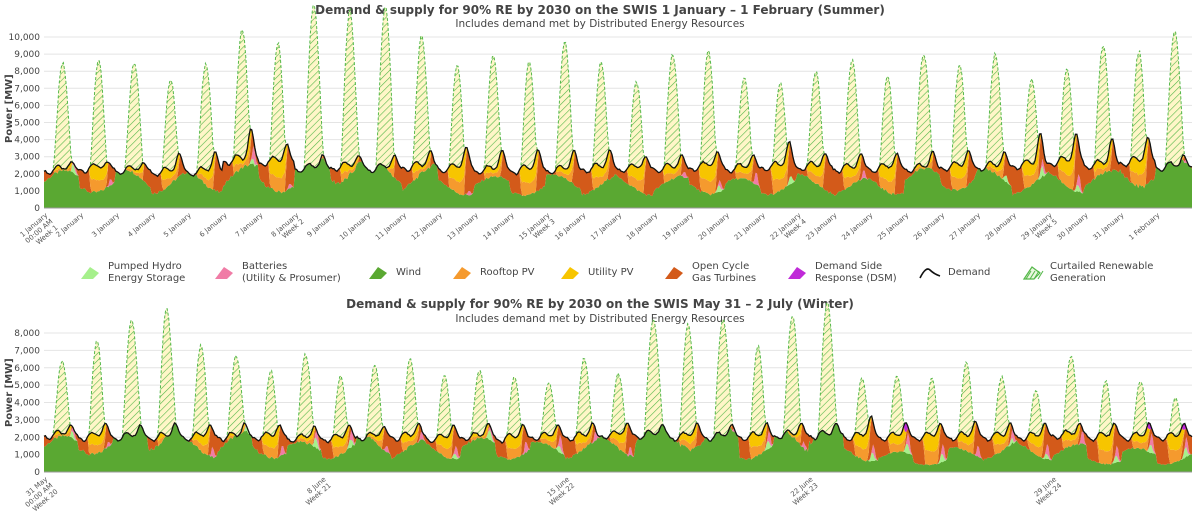  I want to click on x-tick-label: 5 January, so click(177, 224).